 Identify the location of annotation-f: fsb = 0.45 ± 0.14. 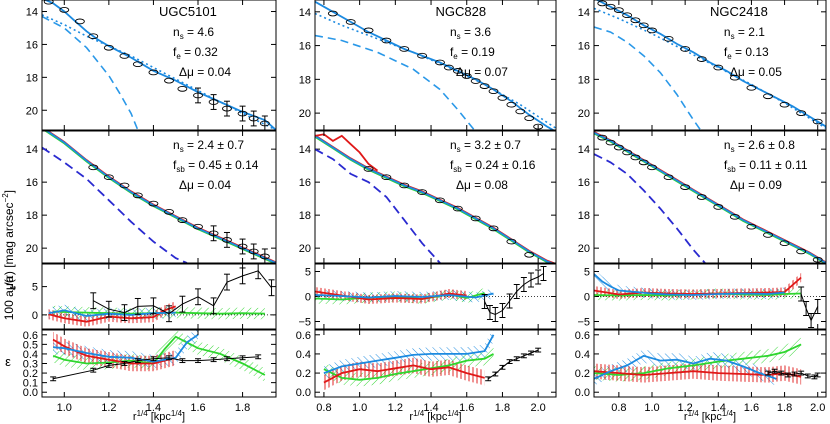
(216, 166).